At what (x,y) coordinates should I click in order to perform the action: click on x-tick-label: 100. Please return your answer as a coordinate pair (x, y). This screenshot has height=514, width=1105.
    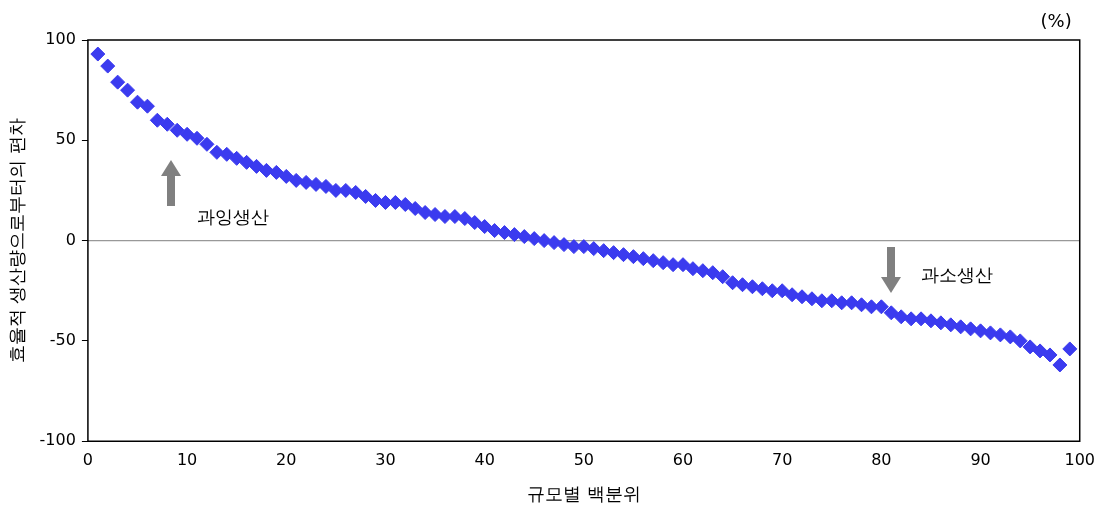
    Looking at the image, I should click on (1079, 459).